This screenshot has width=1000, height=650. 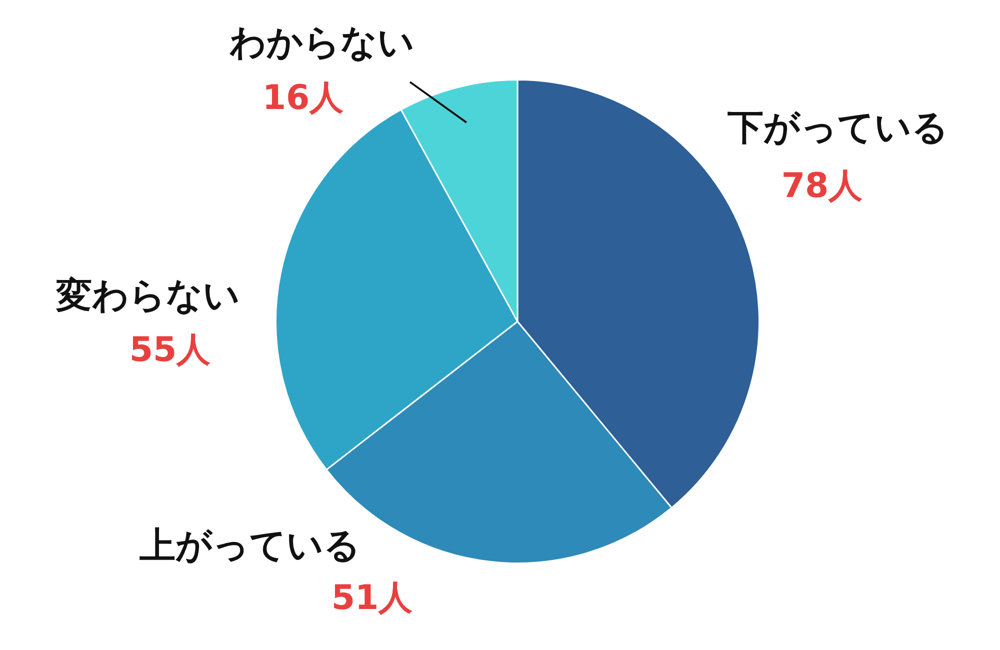 What do you see at coordinates (147, 295) in the screenshot?
I see `slice-label: 変わらない` at bounding box center [147, 295].